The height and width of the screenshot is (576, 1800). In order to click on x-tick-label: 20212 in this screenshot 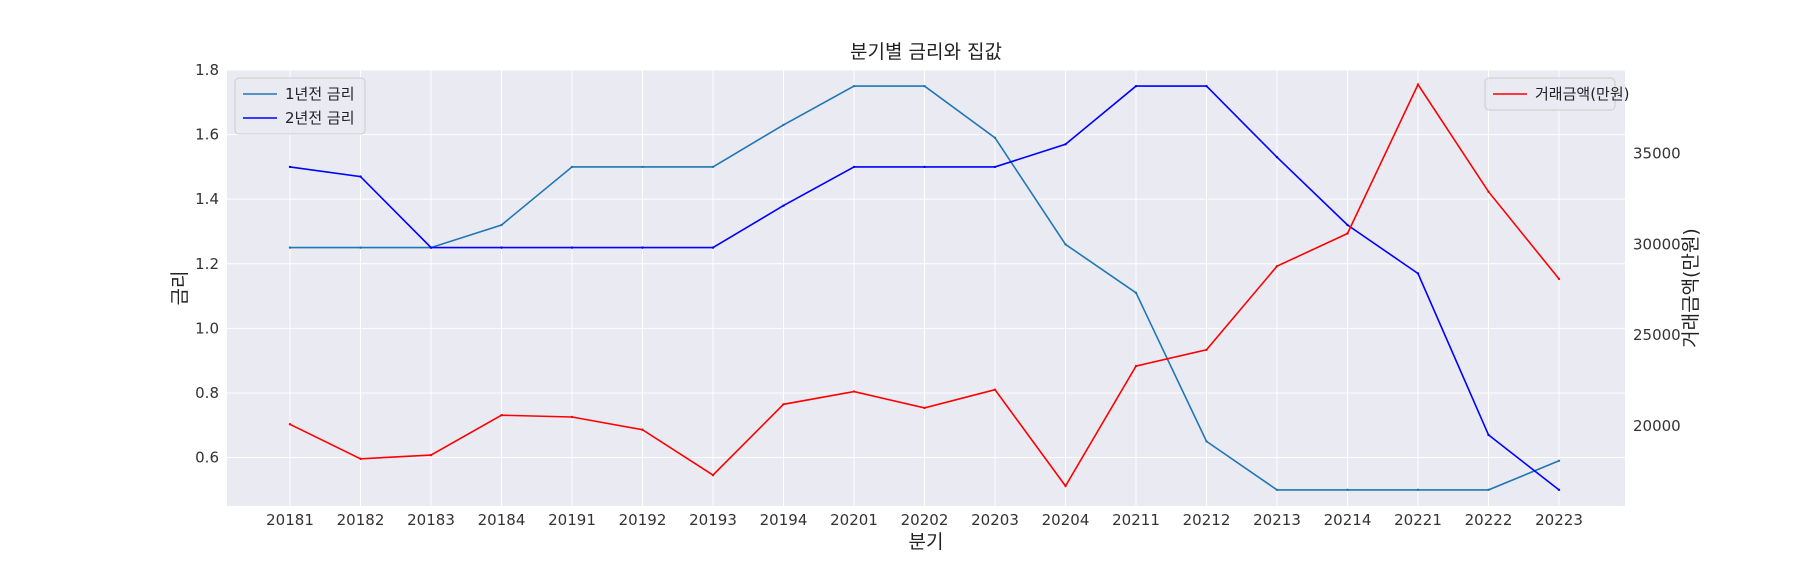, I will do `click(1207, 520)`.